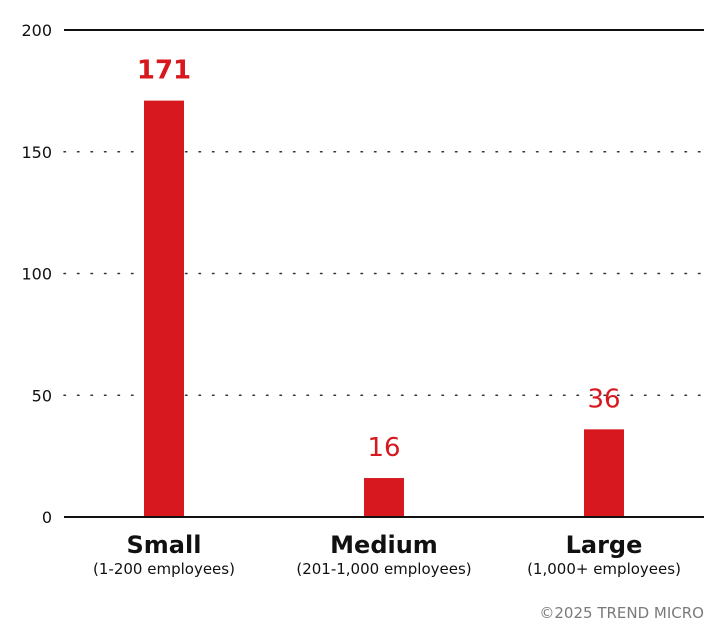  What do you see at coordinates (383, 569) in the screenshot?
I see `category-subtitle: (201-1,000 employees)` at bounding box center [383, 569].